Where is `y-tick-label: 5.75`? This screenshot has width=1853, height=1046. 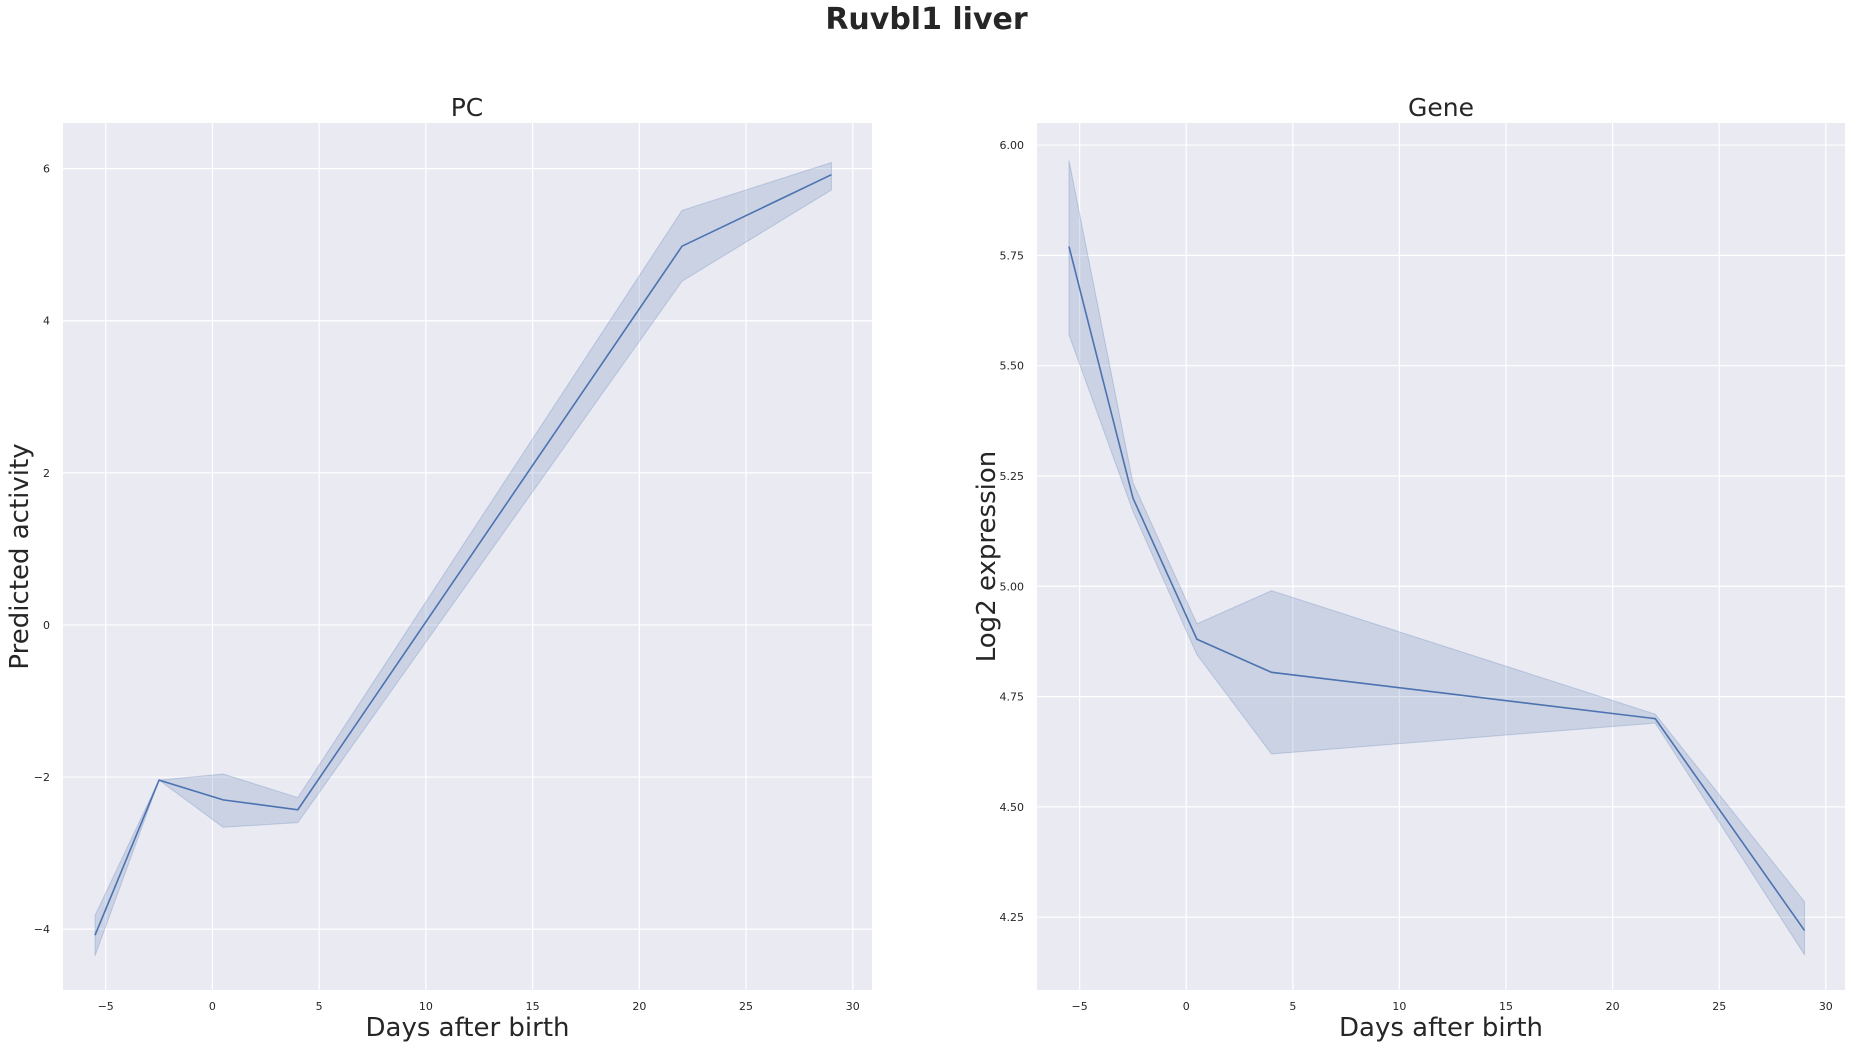 y-tick-label: 5.75 is located at coordinates (1012, 255).